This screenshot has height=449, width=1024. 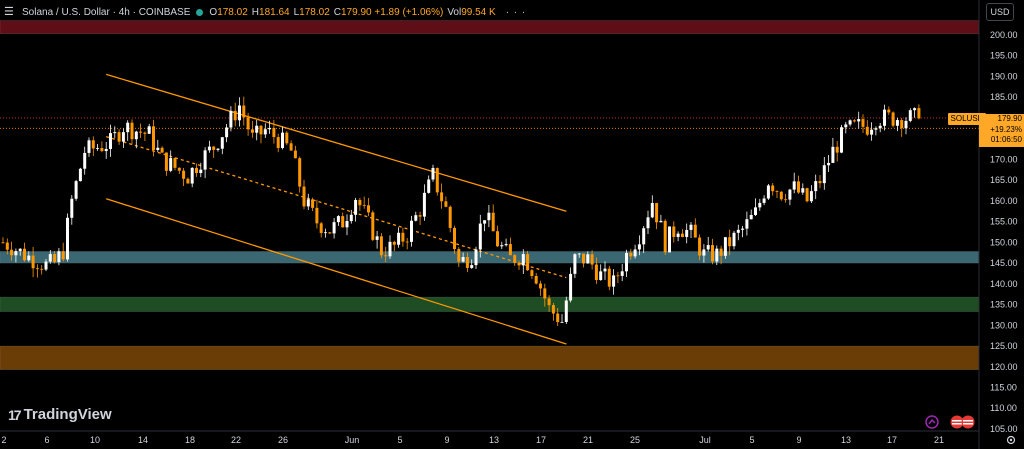 What do you see at coordinates (9, 12) in the screenshot?
I see `hamburger-icon: ☰` at bounding box center [9, 12].